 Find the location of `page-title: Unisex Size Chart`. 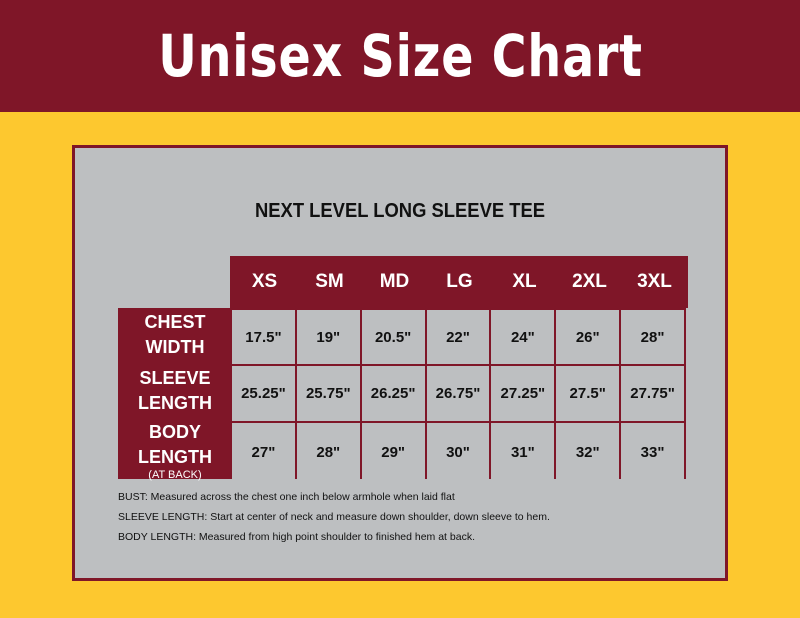

page-title: Unisex Size Chart is located at coordinates (400, 56).